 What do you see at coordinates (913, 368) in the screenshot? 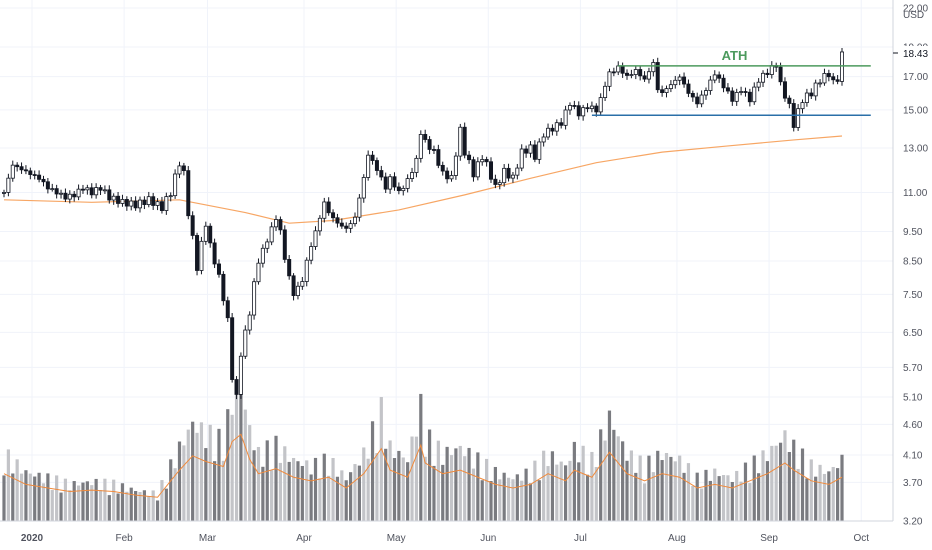
I see `y-tick-label: 5.70` at bounding box center [913, 368].